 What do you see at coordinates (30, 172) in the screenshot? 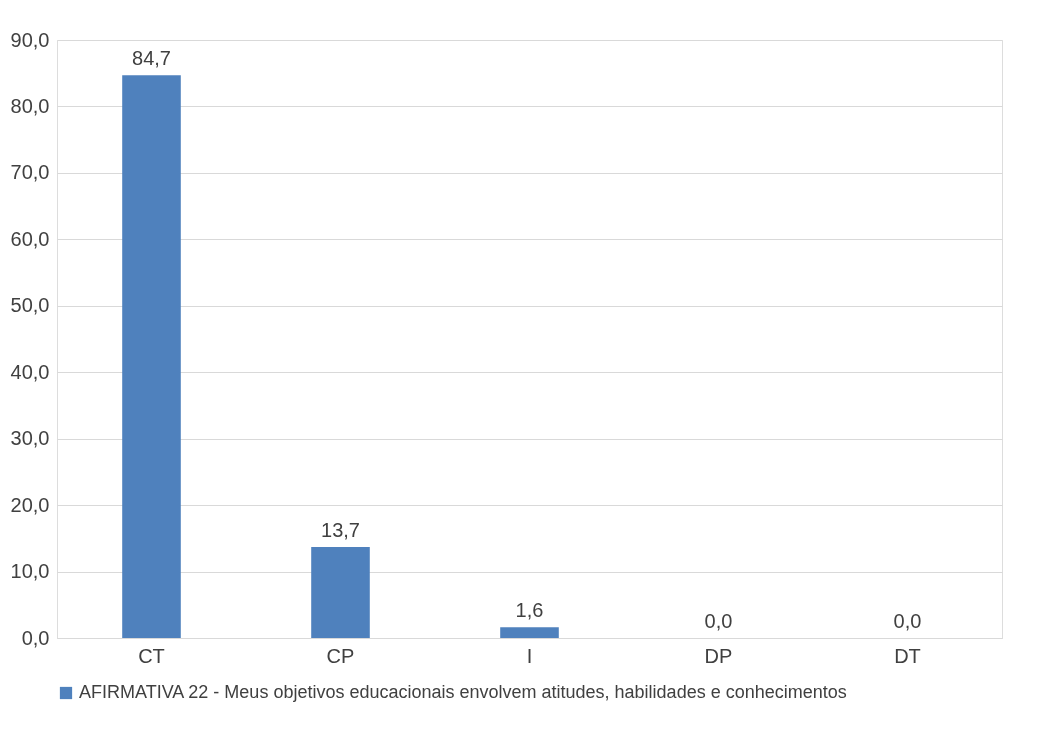
I see `y-tick-label: 70,0` at bounding box center [30, 172].